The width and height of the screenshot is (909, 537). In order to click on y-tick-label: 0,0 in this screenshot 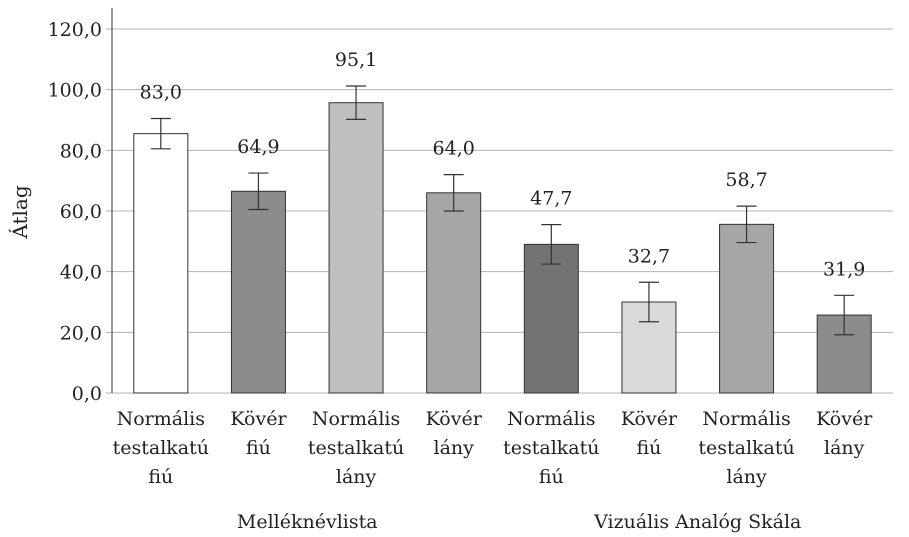, I will do `click(87, 394)`.